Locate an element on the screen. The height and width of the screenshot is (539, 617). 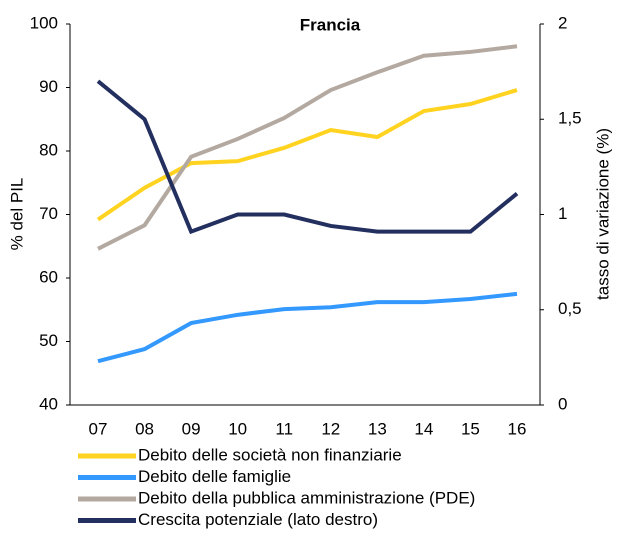
x-tick-label: 12 is located at coordinates (330, 428).